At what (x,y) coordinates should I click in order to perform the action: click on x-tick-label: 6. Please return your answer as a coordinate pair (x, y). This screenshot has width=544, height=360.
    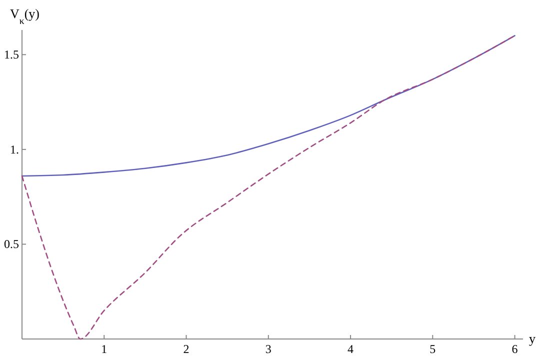
    Looking at the image, I should click on (515, 349).